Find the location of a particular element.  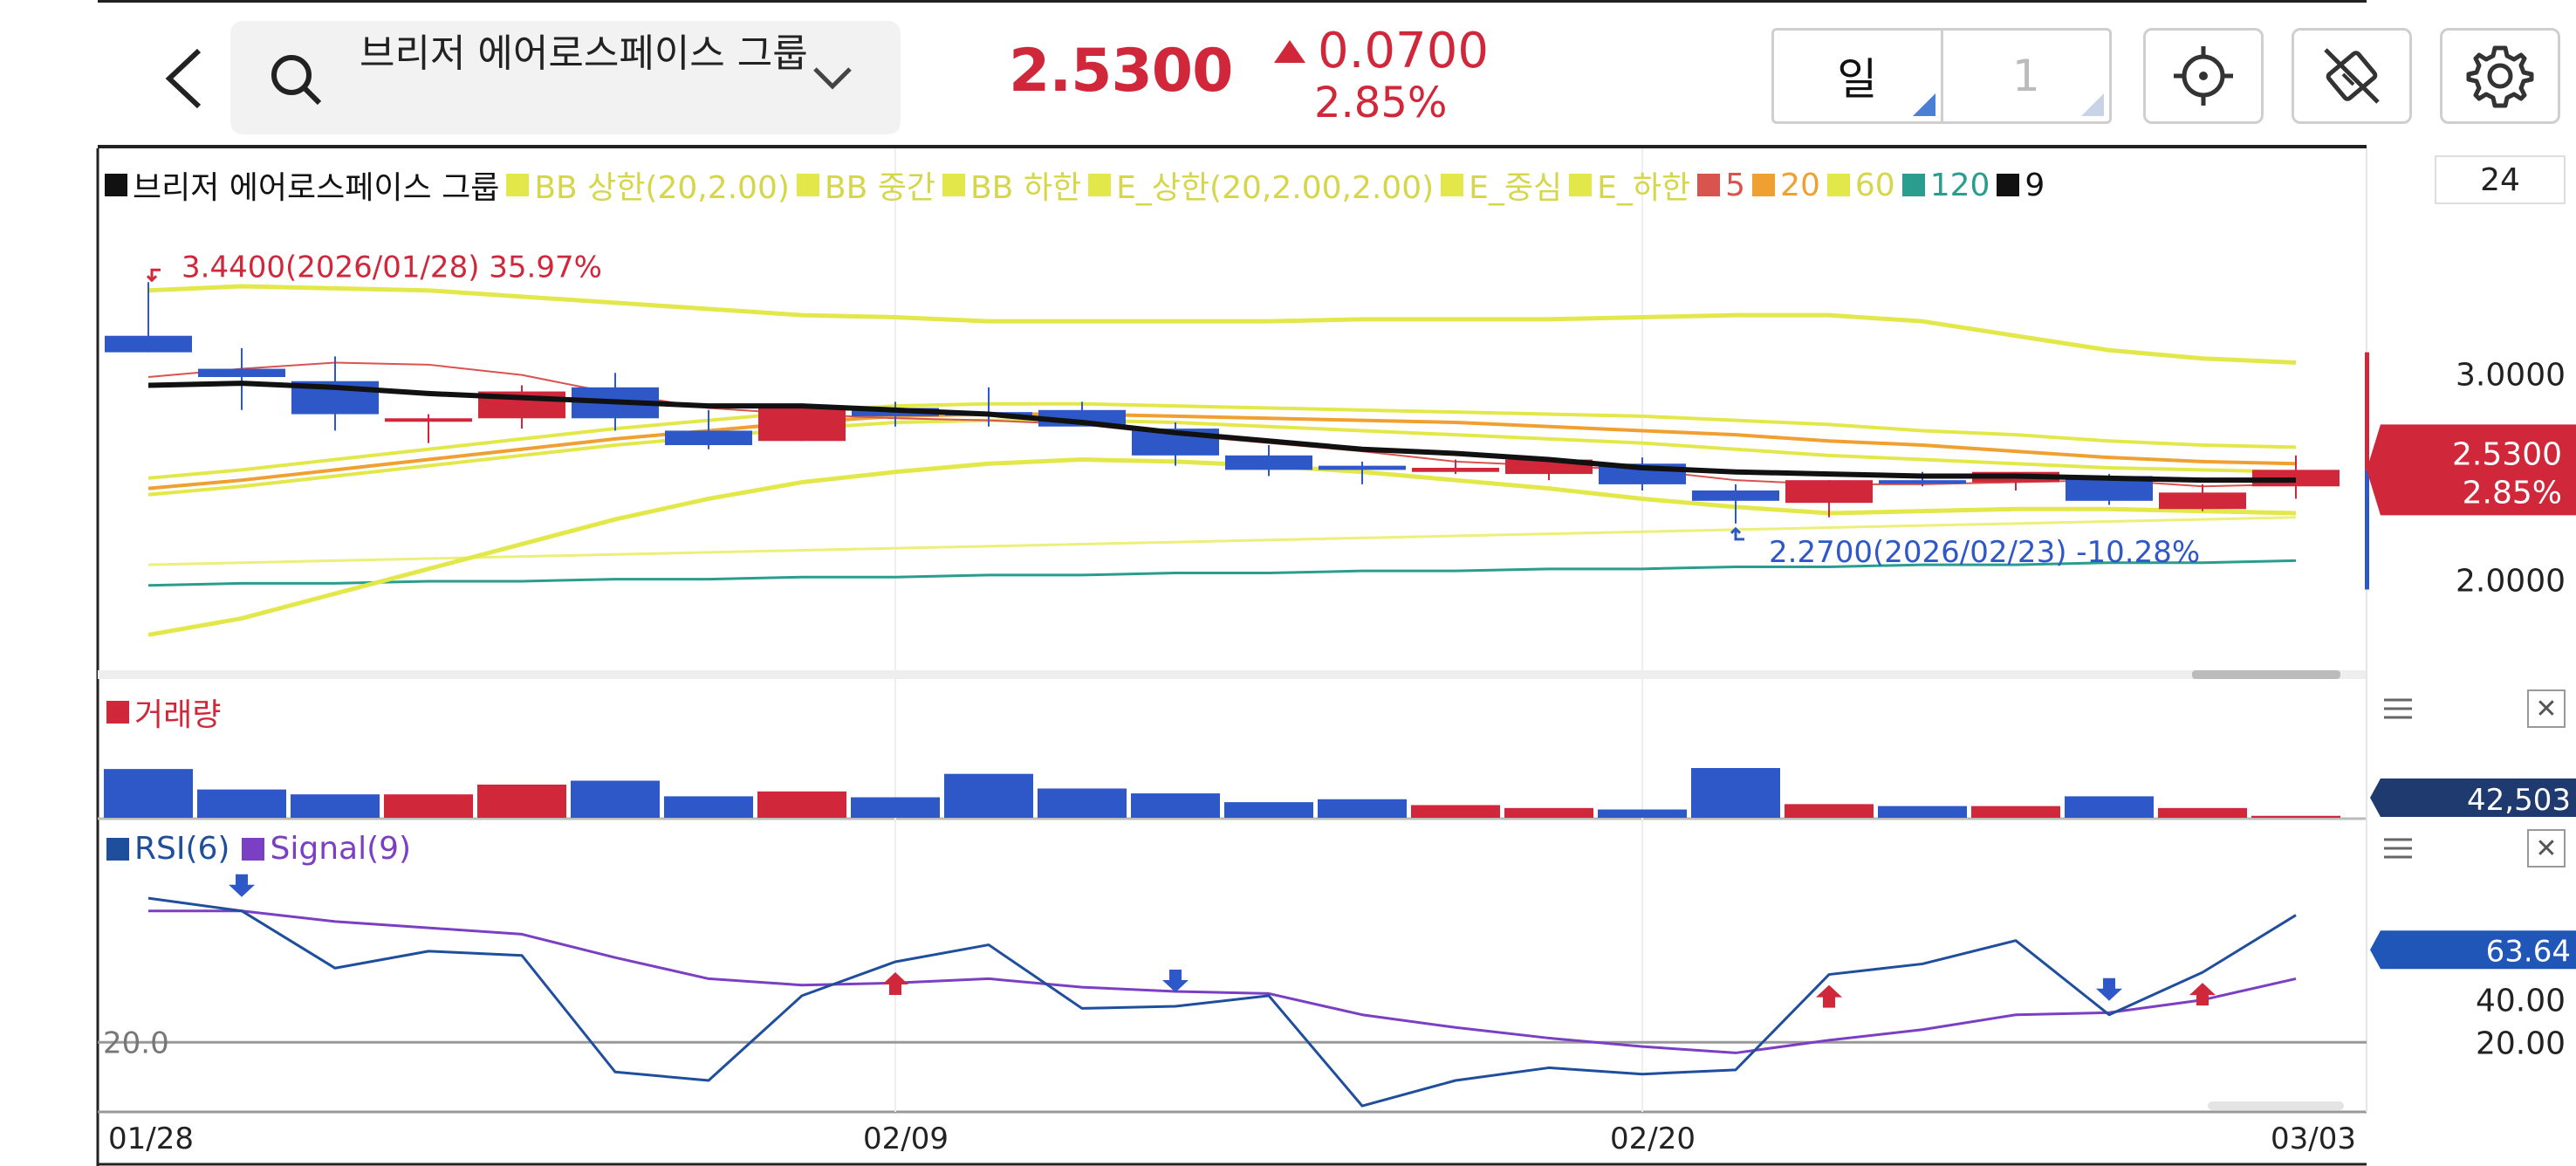

high-annotation: 3.4400(2026/01/28) 35.97% is located at coordinates (392, 267).